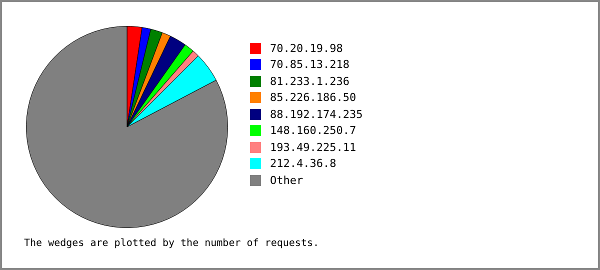 This screenshot has width=600, height=270. Describe the element at coordinates (287, 180) in the screenshot. I see `legend-label: Other` at that location.